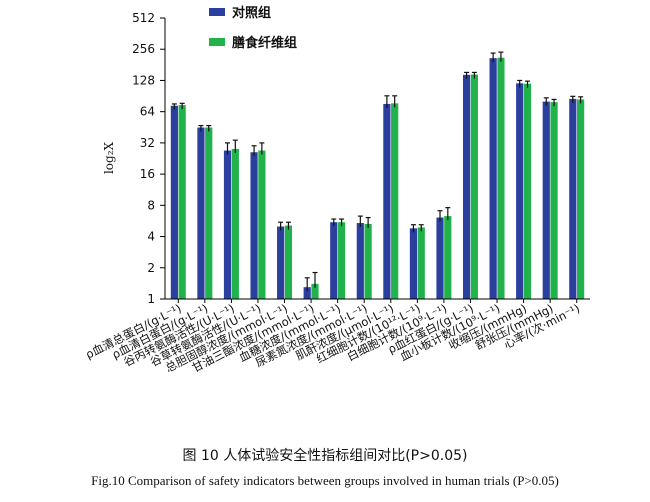 This screenshot has width=650, height=502. Describe the element at coordinates (151, 299) in the screenshot. I see `y-tick-label: 1` at that location.